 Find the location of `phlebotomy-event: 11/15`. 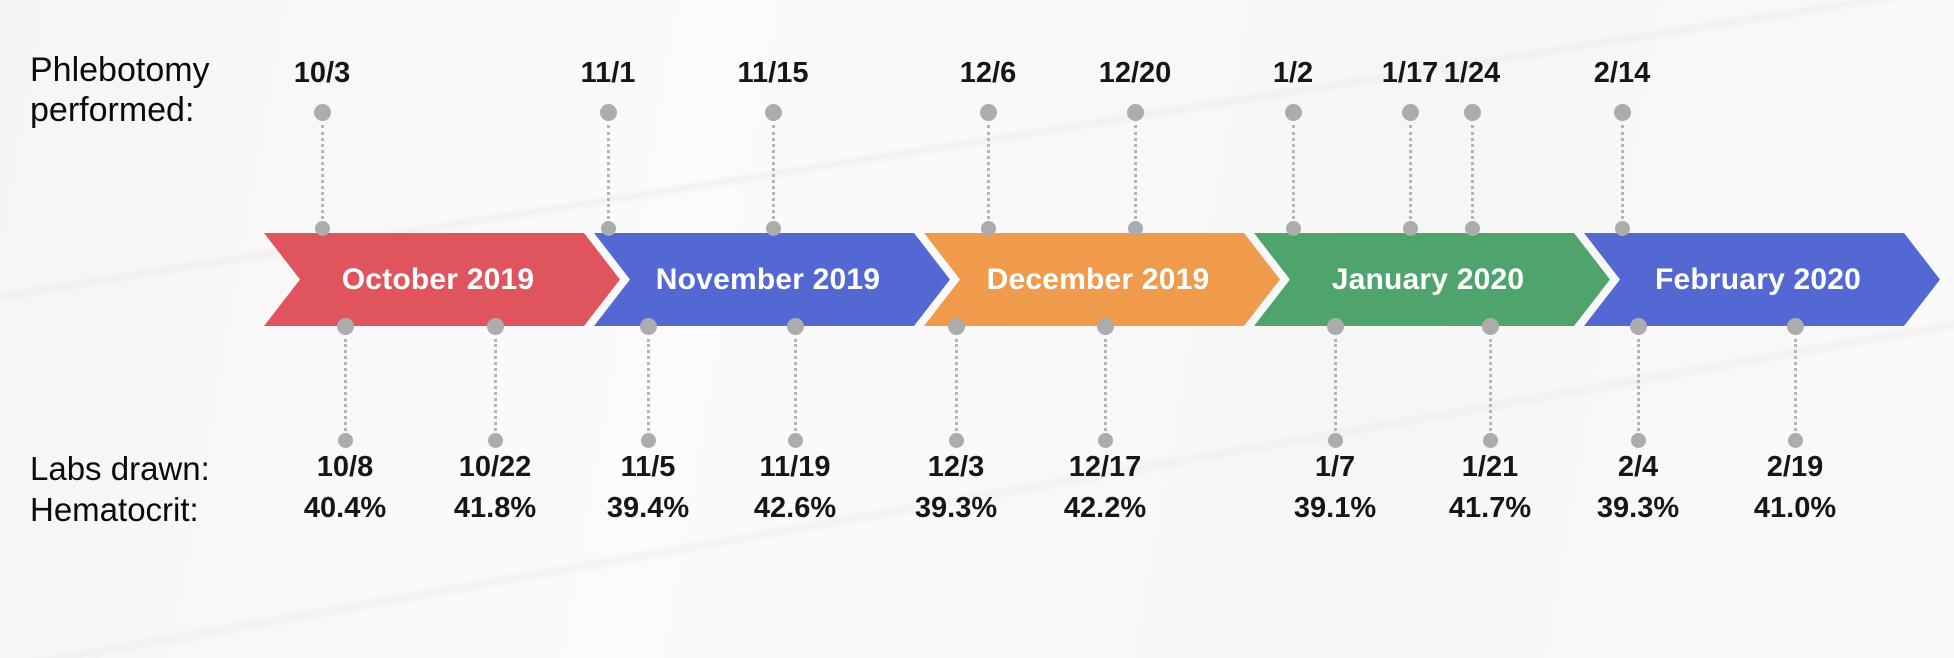

phlebotomy-event: 11/15 is located at coordinates (773, 146).